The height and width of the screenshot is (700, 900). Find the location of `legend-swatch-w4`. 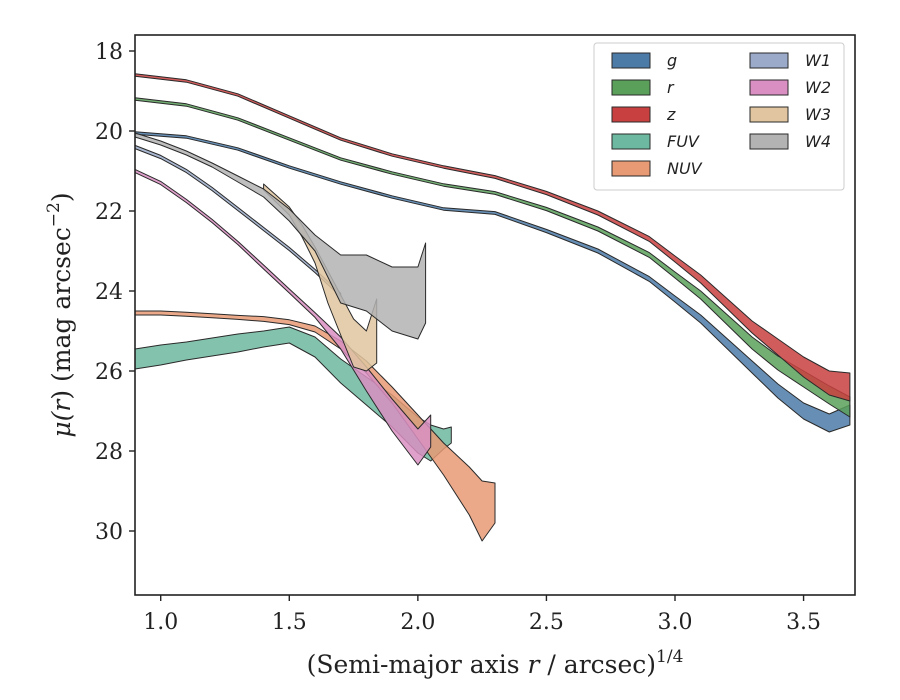

legend-swatch-w4 is located at coordinates (769, 141).